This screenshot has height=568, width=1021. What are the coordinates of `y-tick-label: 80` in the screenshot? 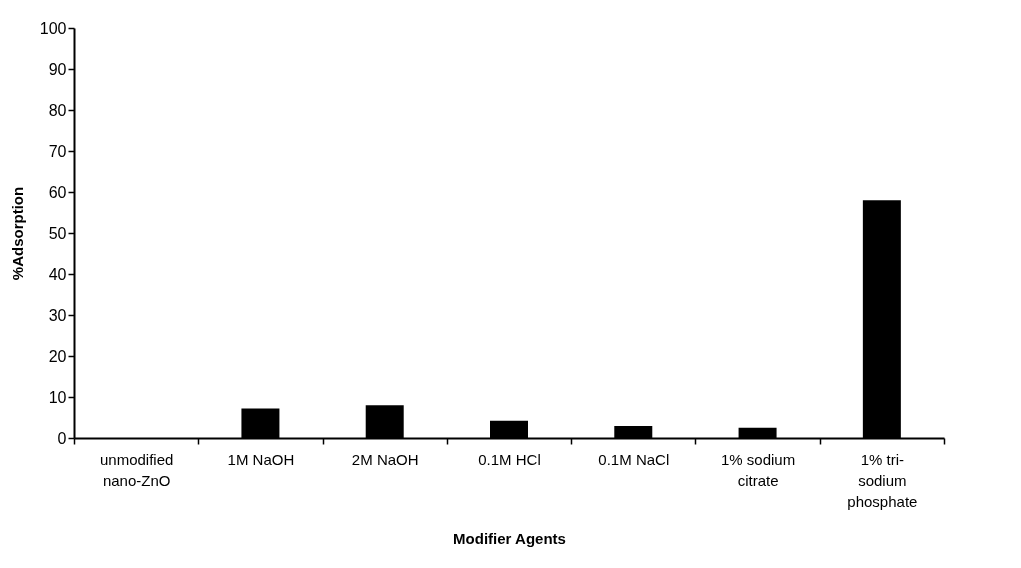 It's located at (57, 110).